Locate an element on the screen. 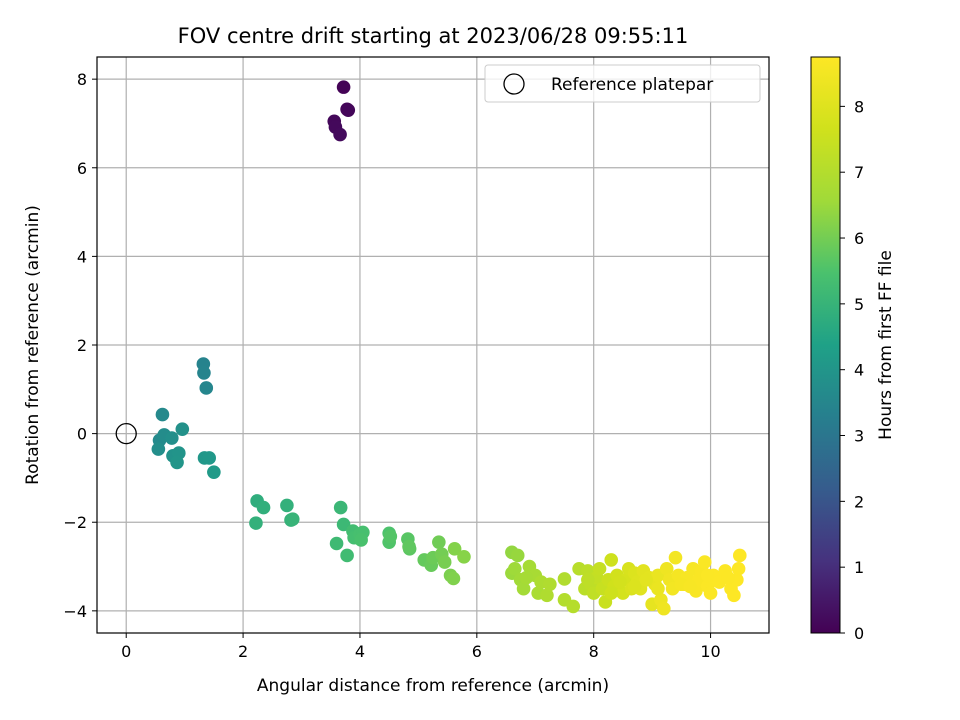 This screenshot has height=720, width=960. x-tick-label: 2 is located at coordinates (243, 651).